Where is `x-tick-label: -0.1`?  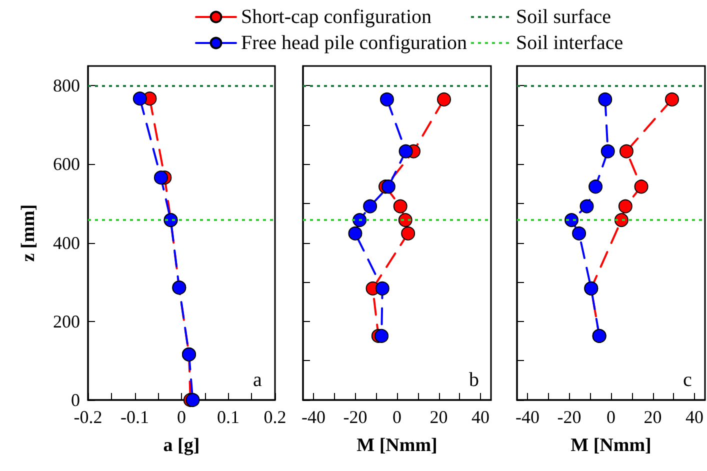 x-tick-label: -0.1 is located at coordinates (134, 417).